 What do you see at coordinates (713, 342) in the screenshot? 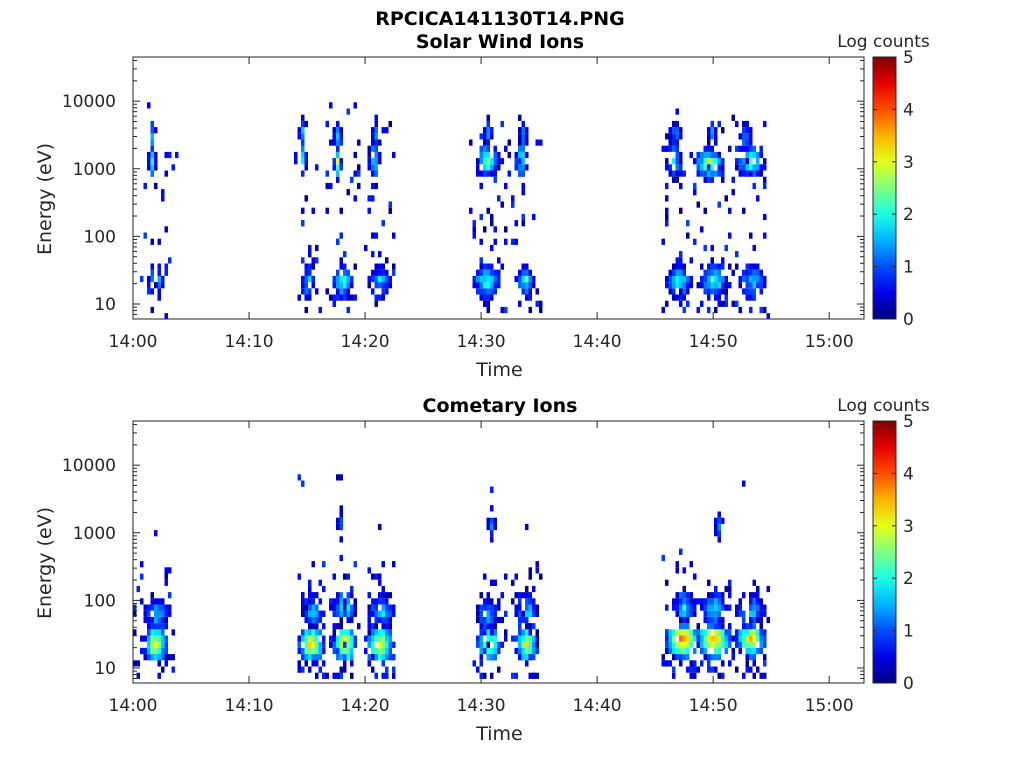
I see `x-tick-label: 14:50` at bounding box center [713, 342].